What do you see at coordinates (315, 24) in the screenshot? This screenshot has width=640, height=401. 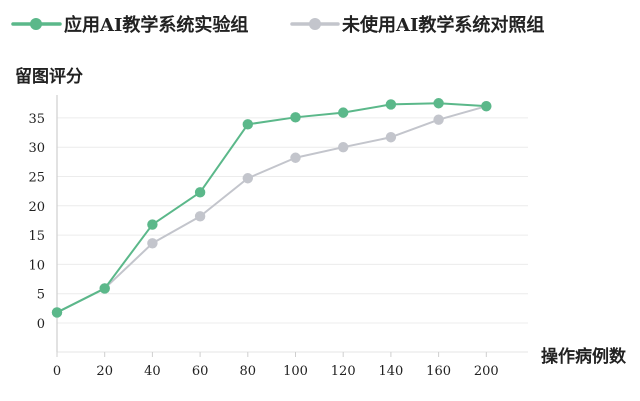 I see `legend-marker-dot-control` at bounding box center [315, 24].